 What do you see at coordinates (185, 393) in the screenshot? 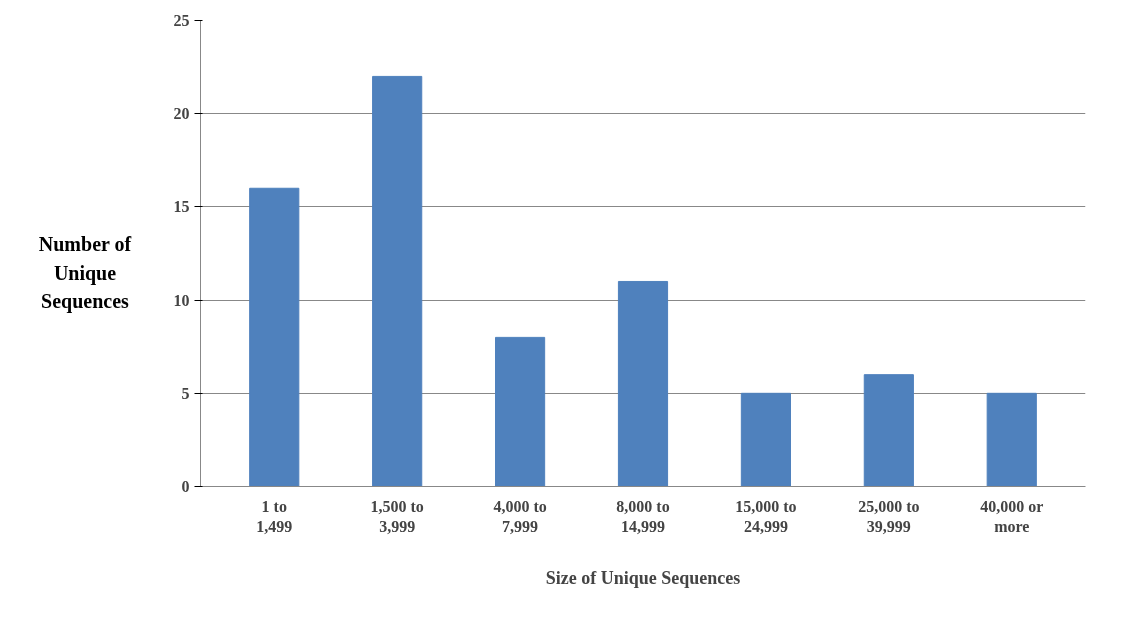
I see `y-tick-label: 5` at bounding box center [185, 393].